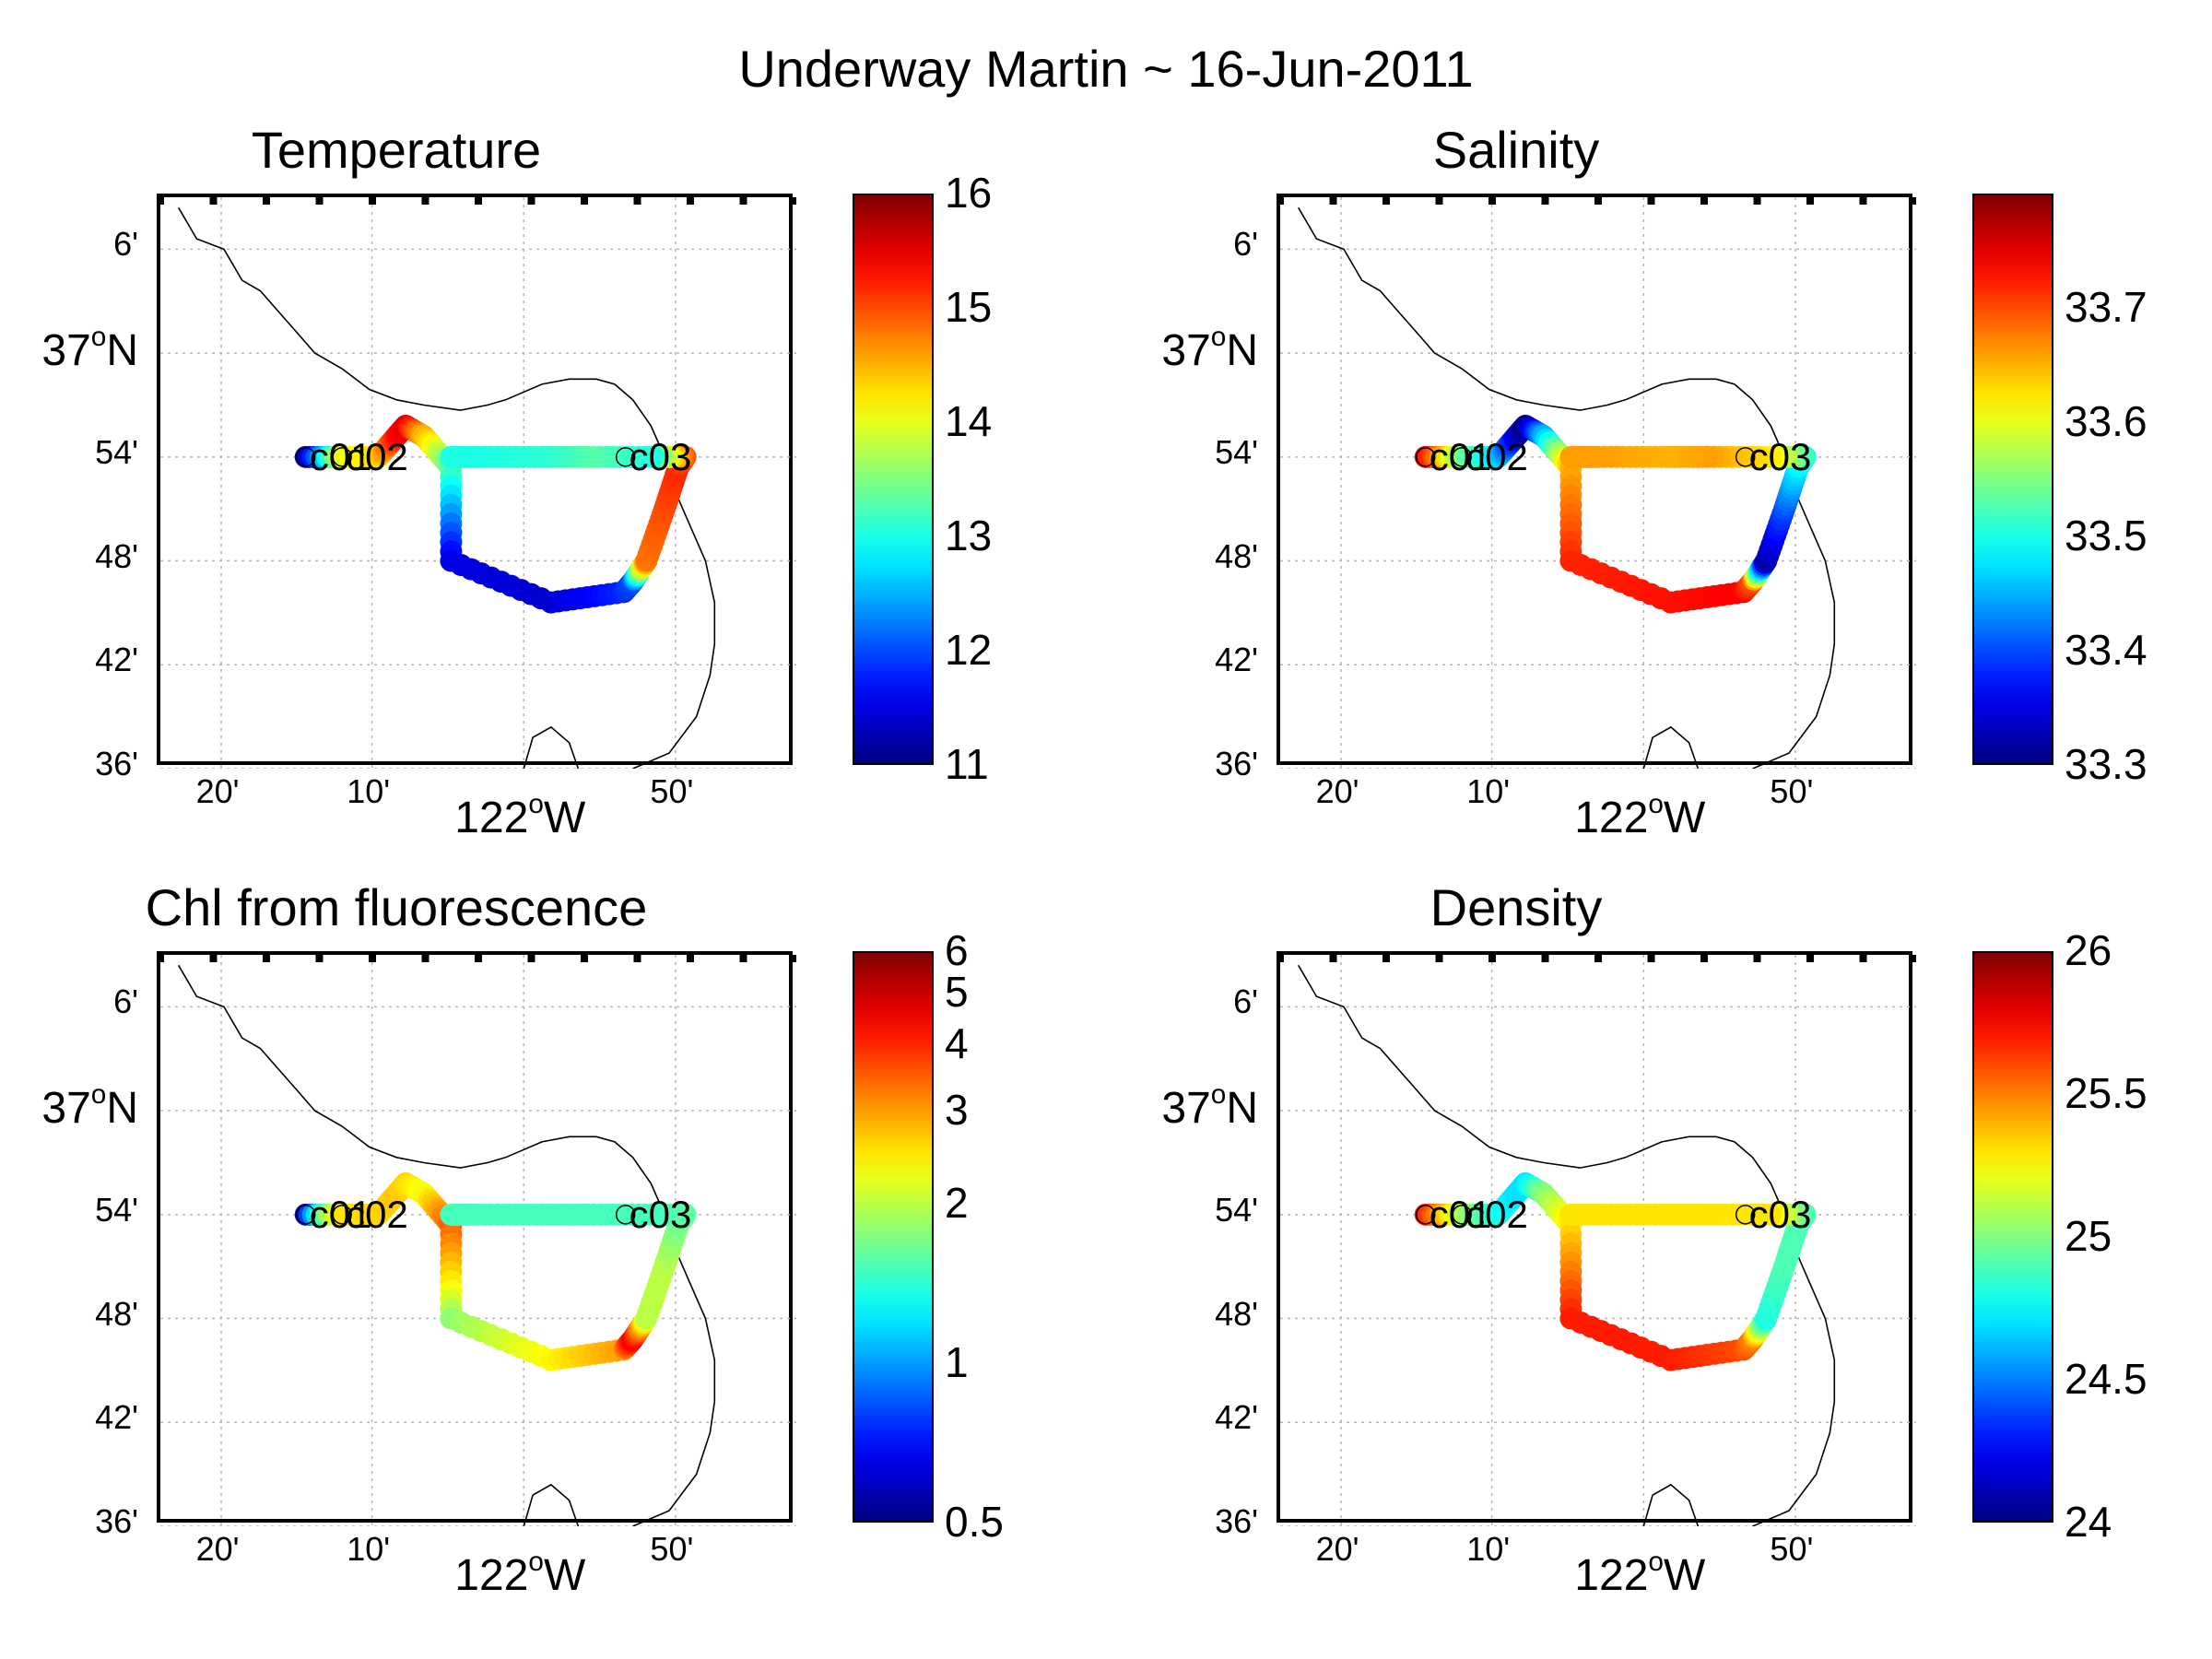  What do you see at coordinates (116, 555) in the screenshot?
I see `lat-tick-label: 48'` at bounding box center [116, 555].